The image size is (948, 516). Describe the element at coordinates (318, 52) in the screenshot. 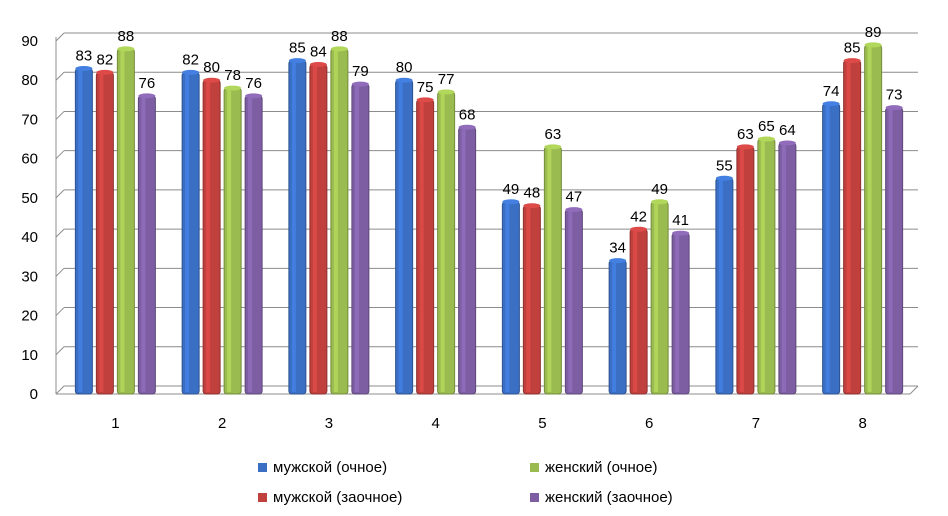

I see `data-label: 84` at that location.